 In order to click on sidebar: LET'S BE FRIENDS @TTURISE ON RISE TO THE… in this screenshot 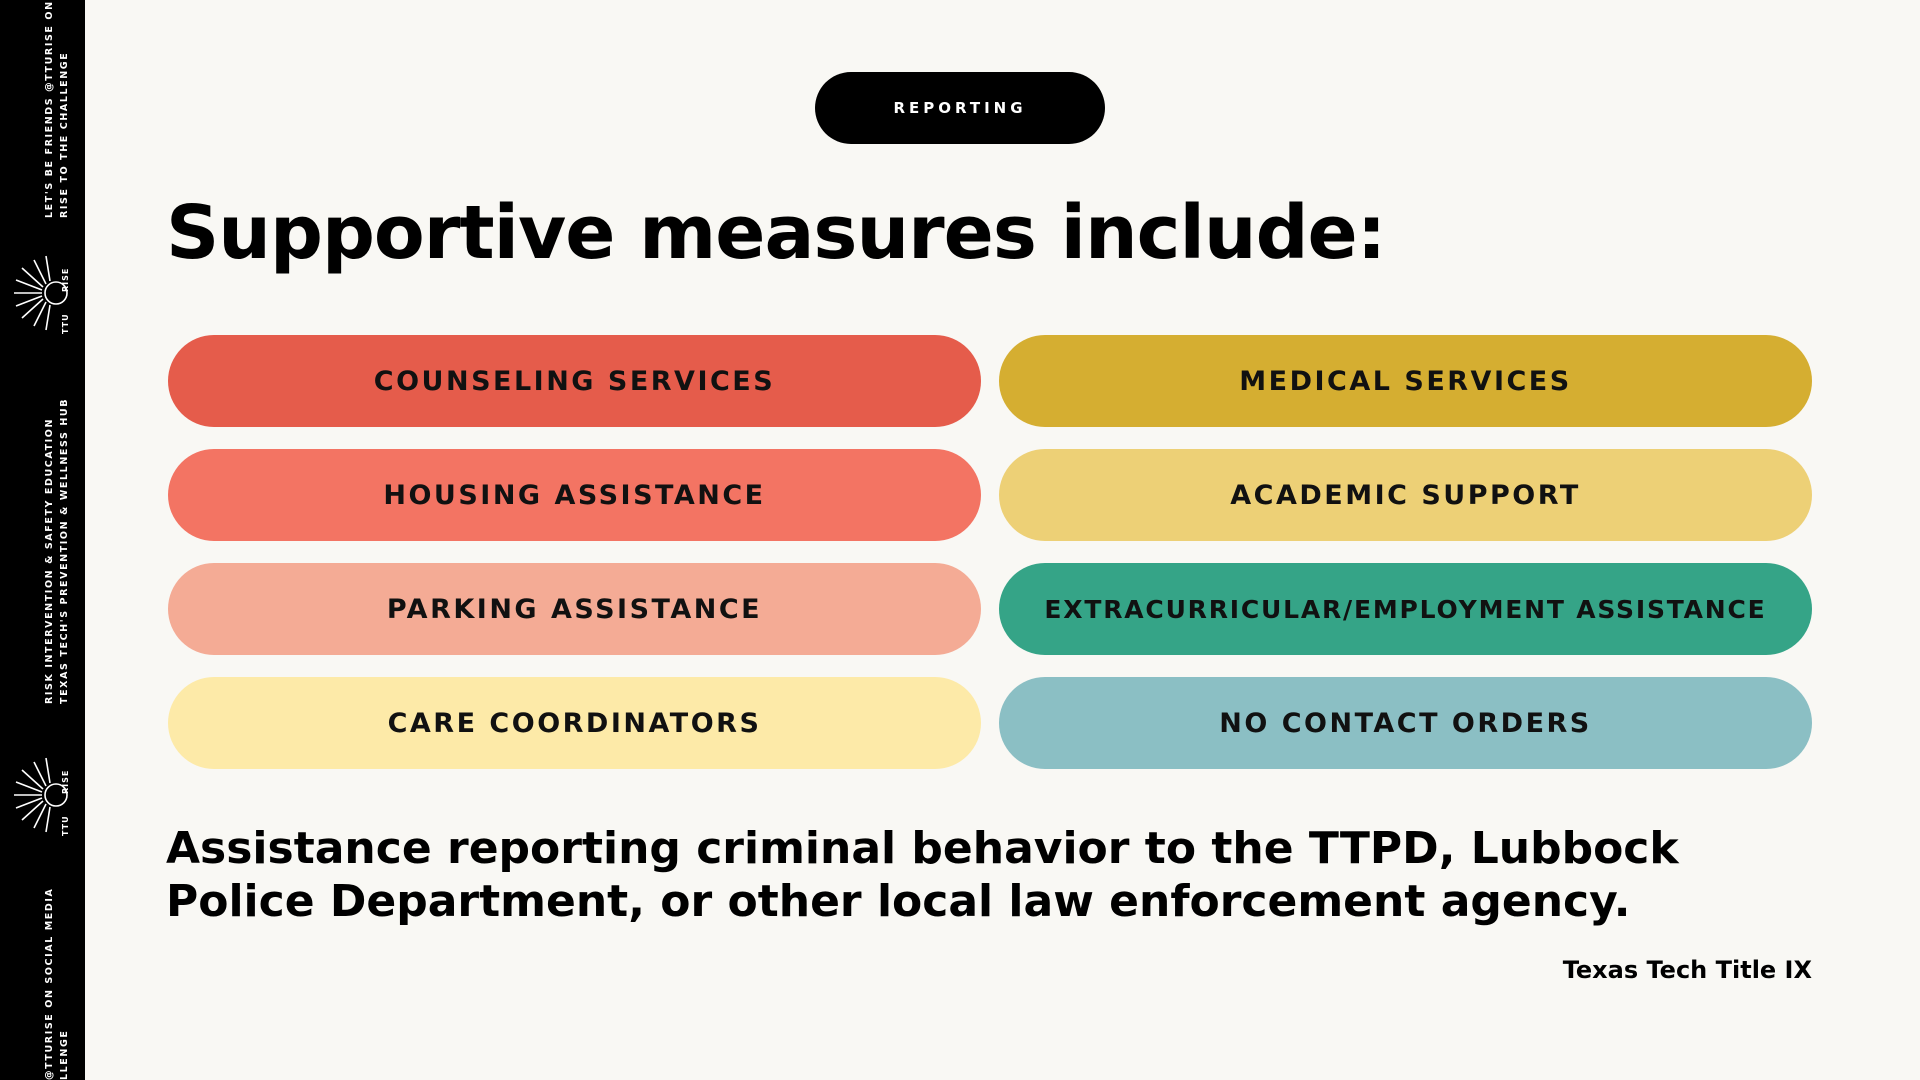, I will do `click(42, 540)`.